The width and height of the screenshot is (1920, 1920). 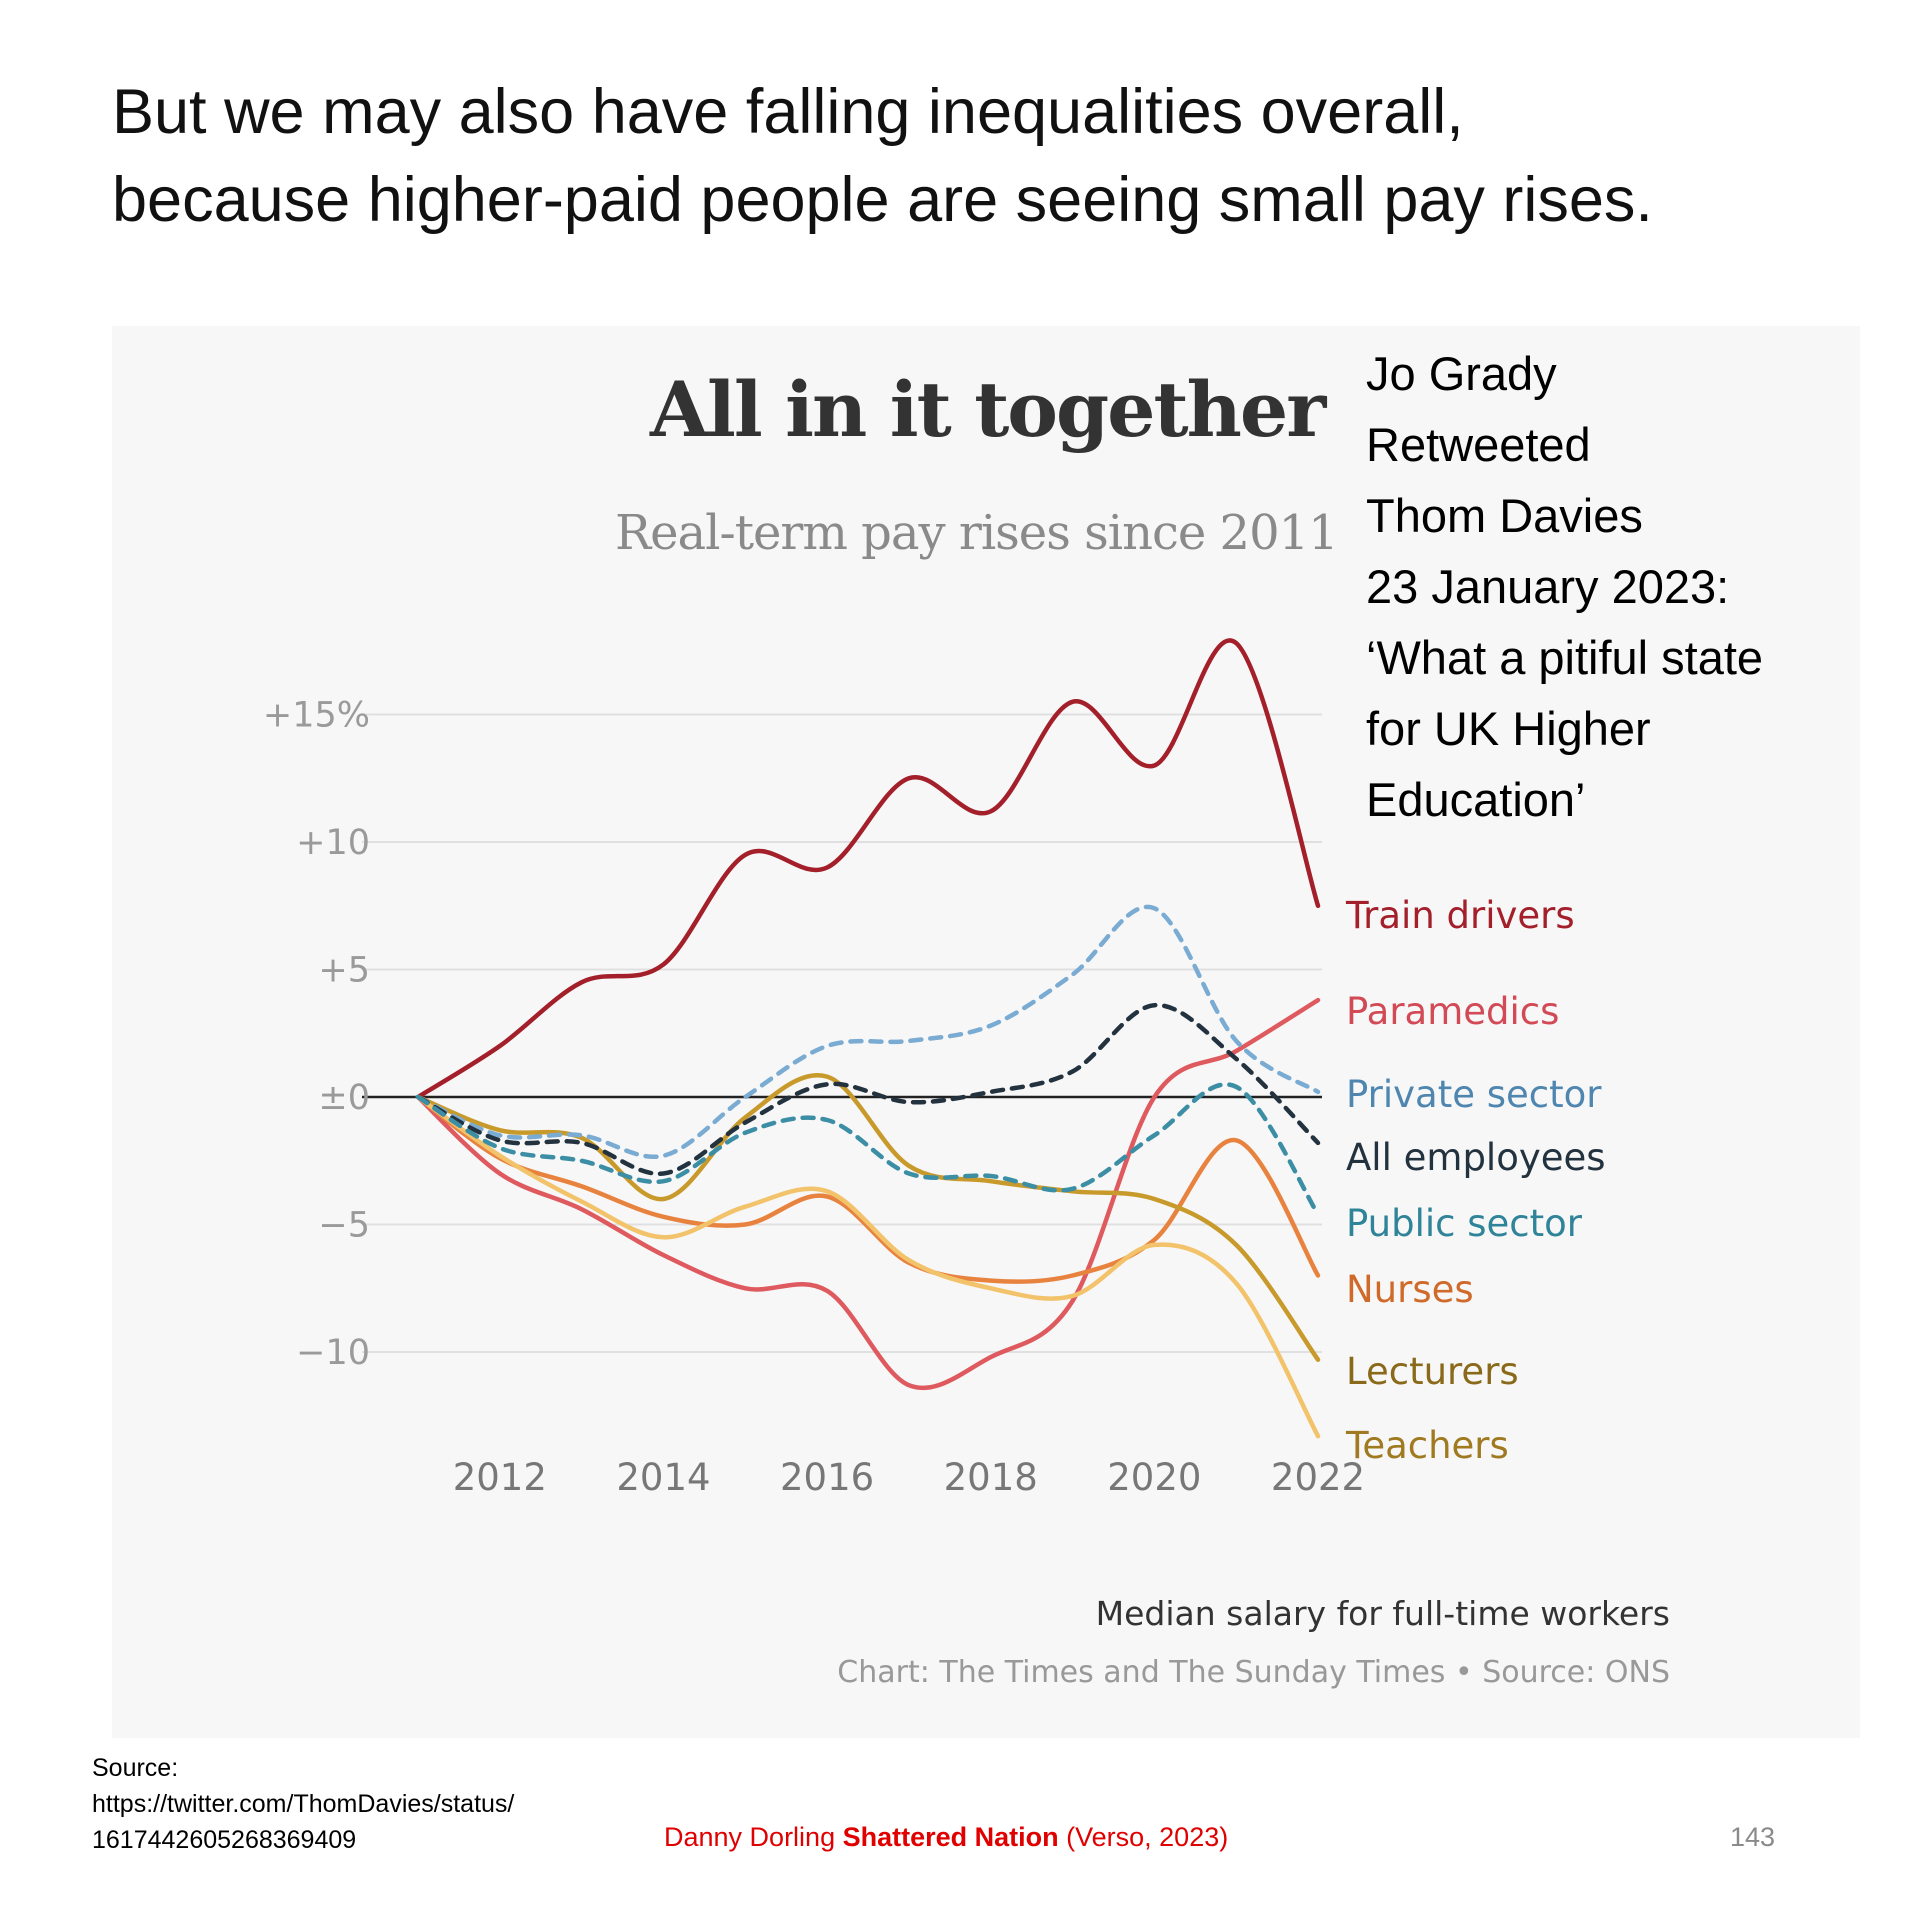 I want to click on series-line-teachers, so click(x=868, y=1266).